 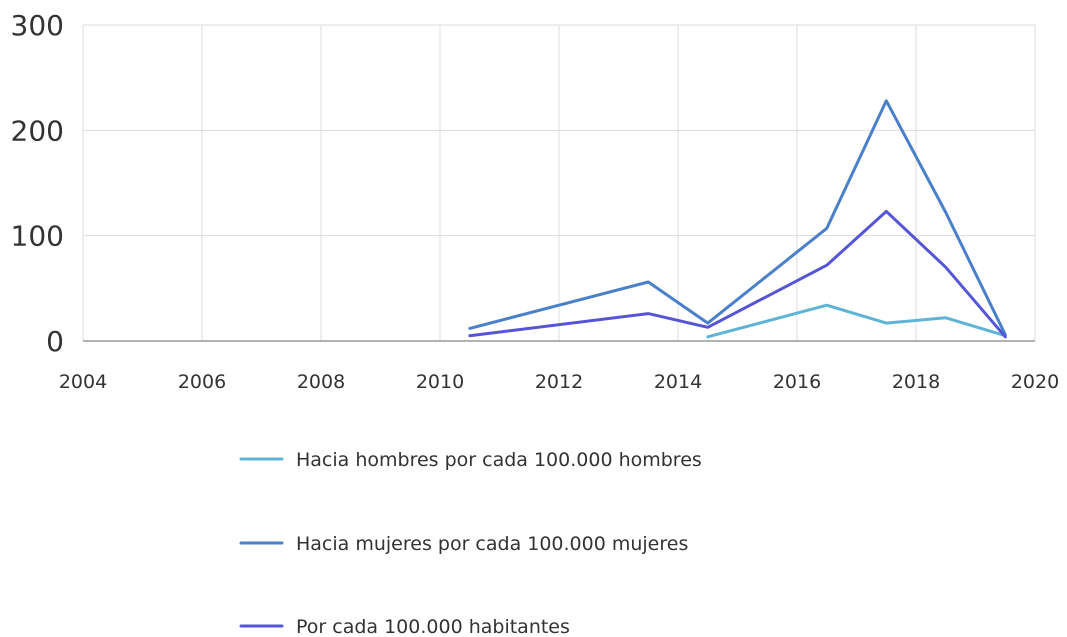 What do you see at coordinates (916, 382) in the screenshot?
I see `x-tick-label: 2018` at bounding box center [916, 382].